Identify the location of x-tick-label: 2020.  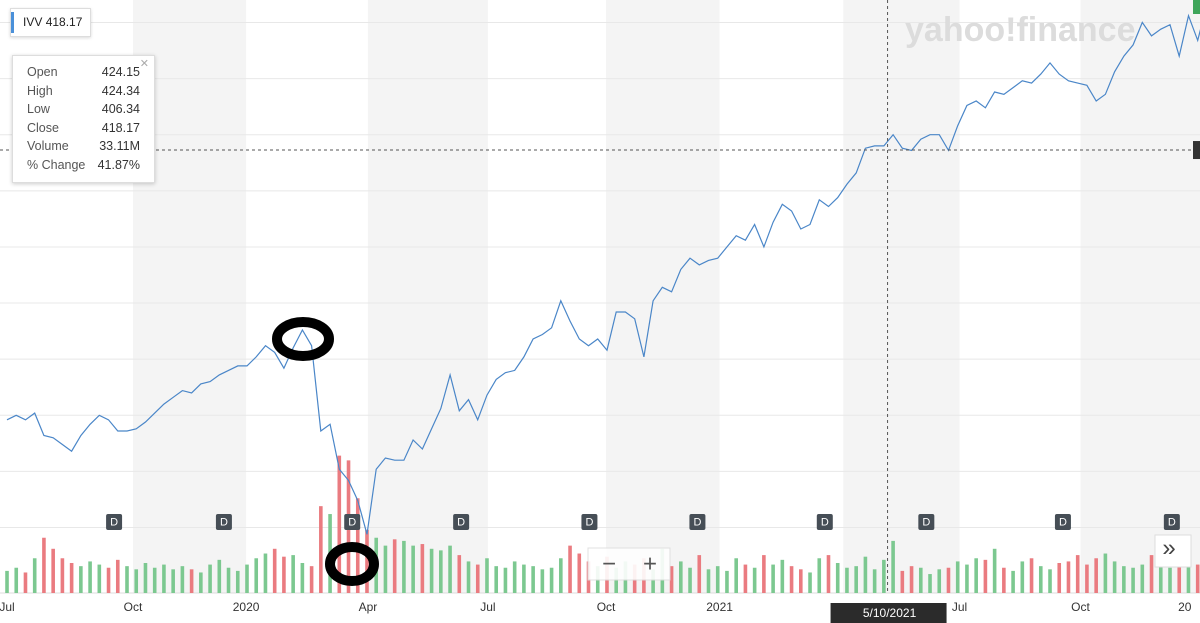
(246, 607).